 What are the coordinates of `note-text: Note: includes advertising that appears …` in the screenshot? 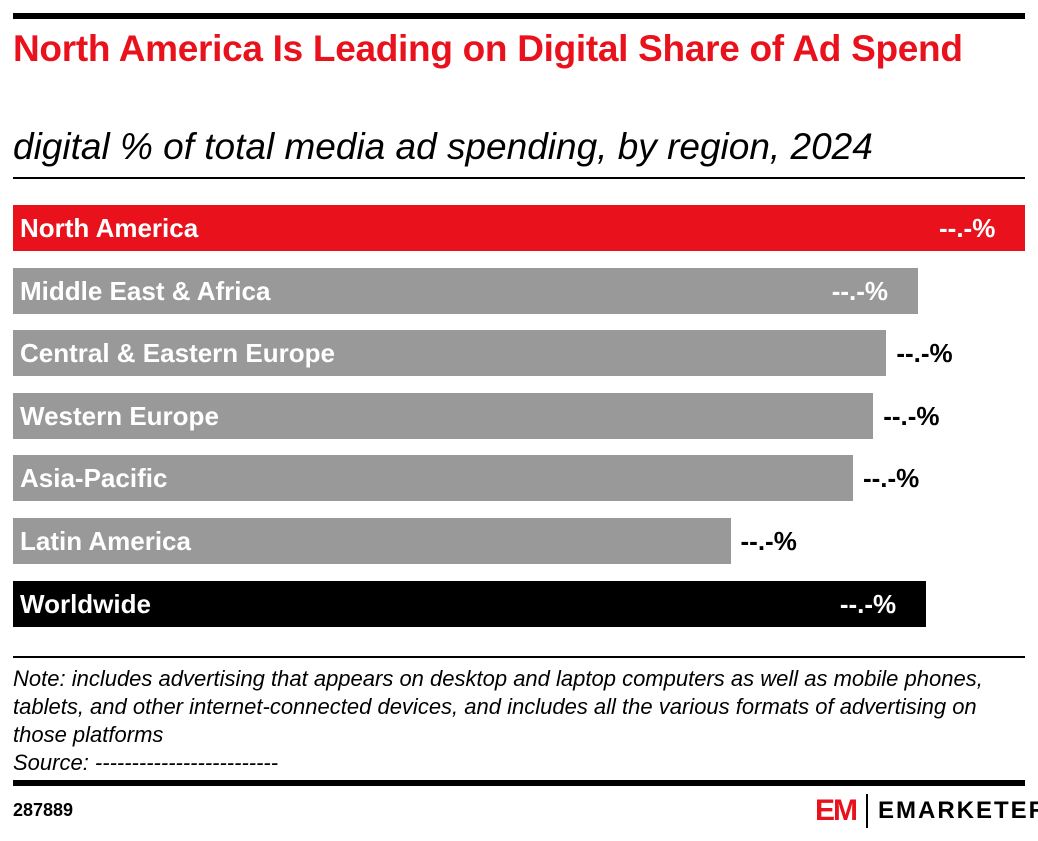 It's located at (498, 706).